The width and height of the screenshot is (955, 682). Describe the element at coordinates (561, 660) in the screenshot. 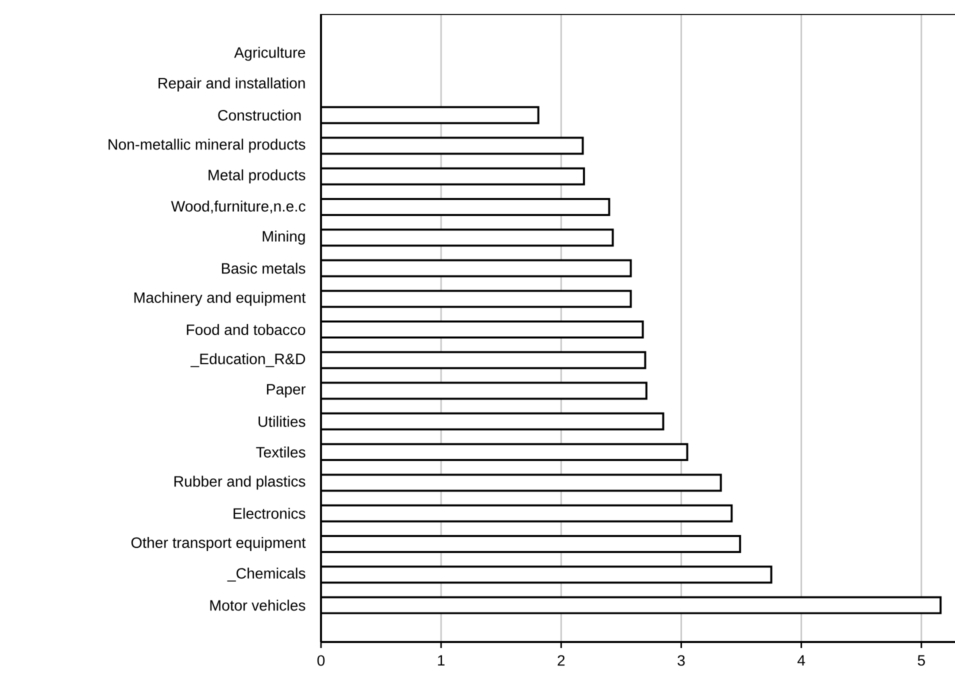

I see `x-tick-label: 2` at that location.